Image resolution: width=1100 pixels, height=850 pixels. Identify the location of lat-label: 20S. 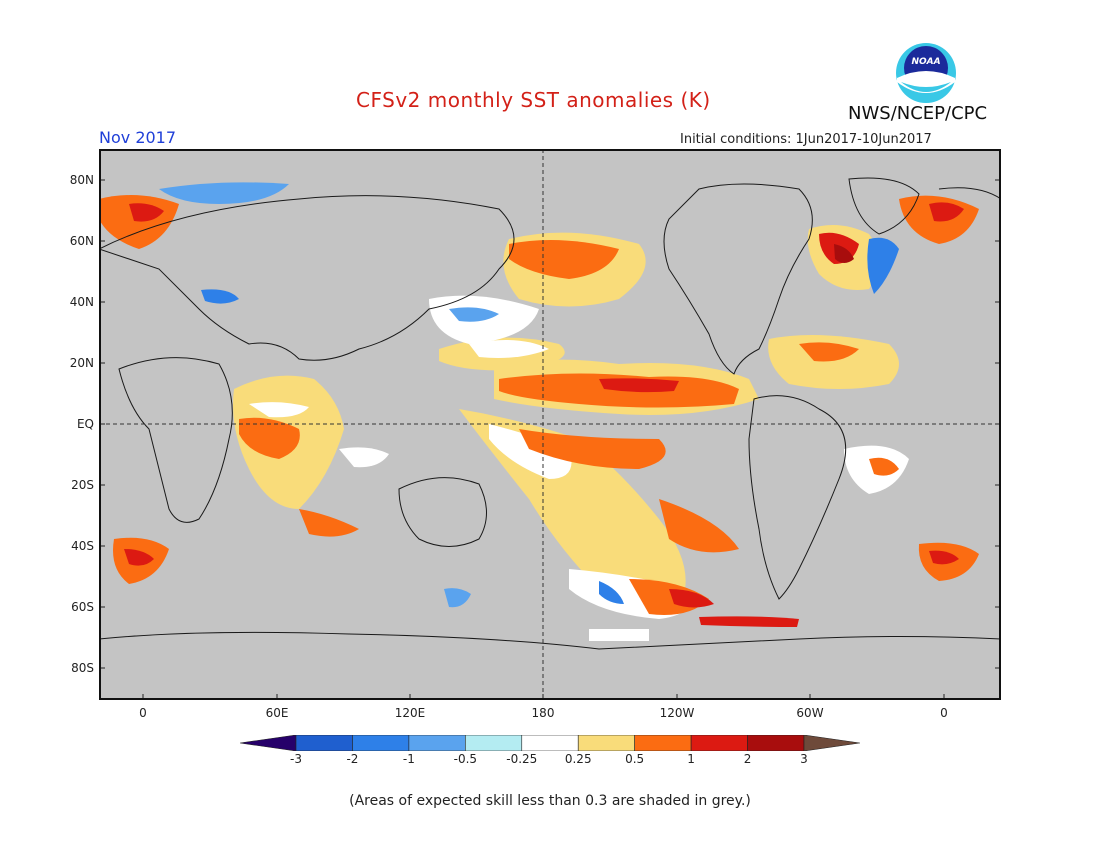
(82, 485).